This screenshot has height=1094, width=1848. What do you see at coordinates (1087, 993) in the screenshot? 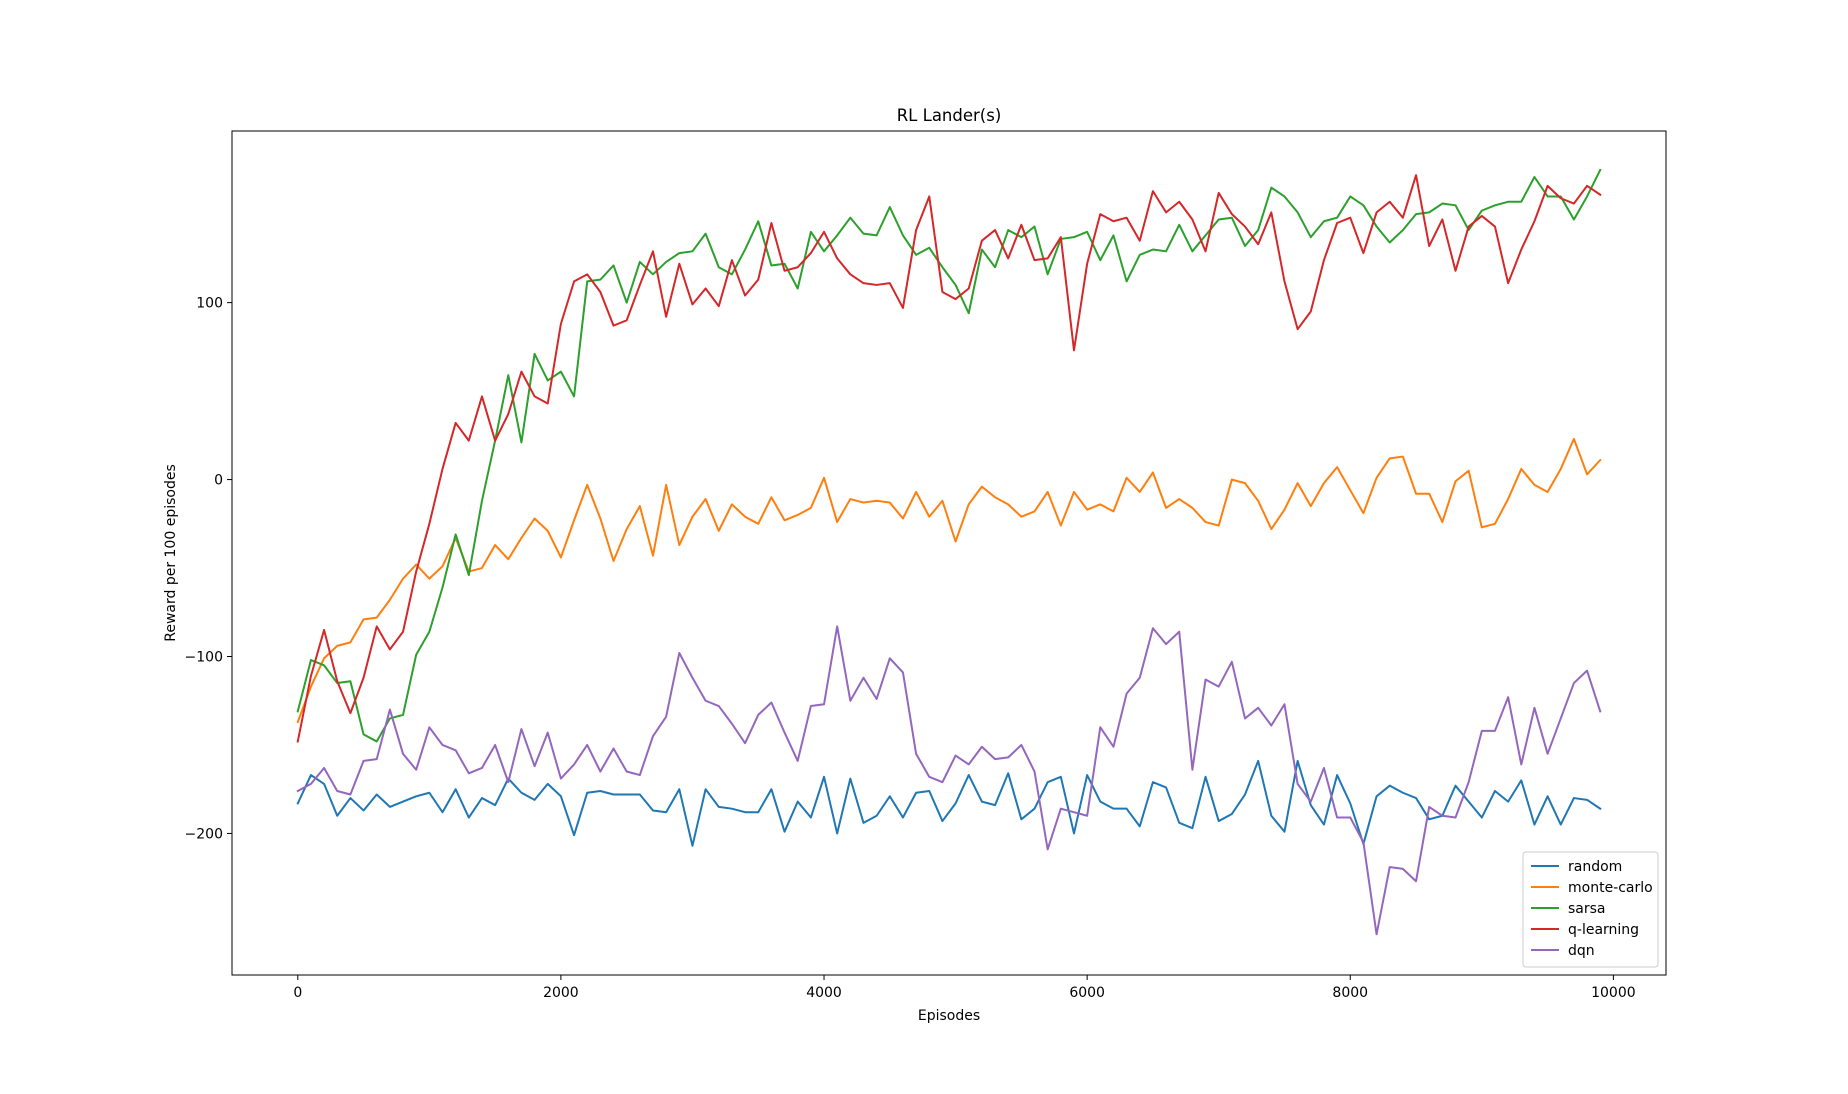
I see `x-tick-label: 6000` at bounding box center [1087, 993].